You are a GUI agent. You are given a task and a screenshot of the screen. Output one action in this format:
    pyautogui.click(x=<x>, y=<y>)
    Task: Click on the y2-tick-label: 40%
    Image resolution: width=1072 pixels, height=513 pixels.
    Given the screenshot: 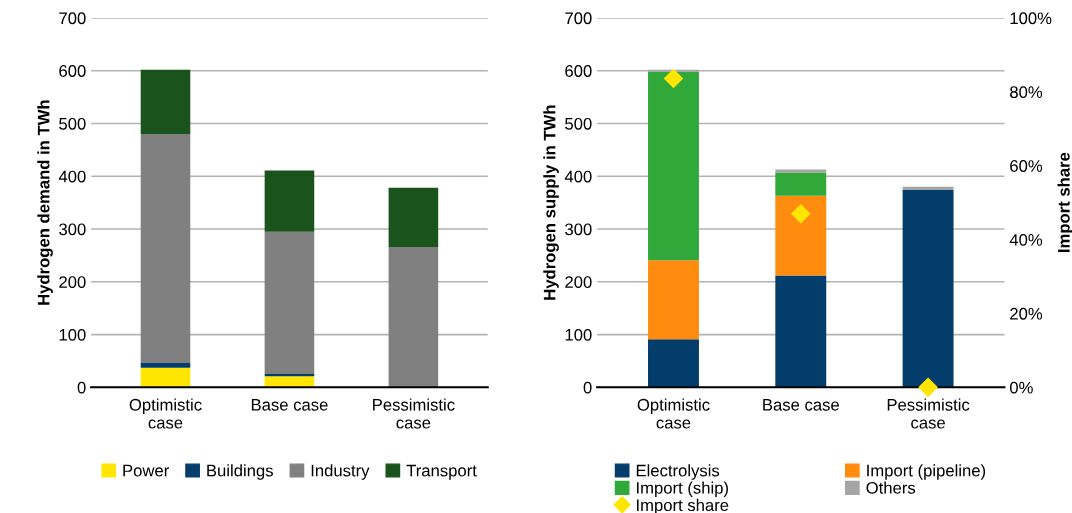 What is the action you would take?
    pyautogui.click(x=1026, y=239)
    